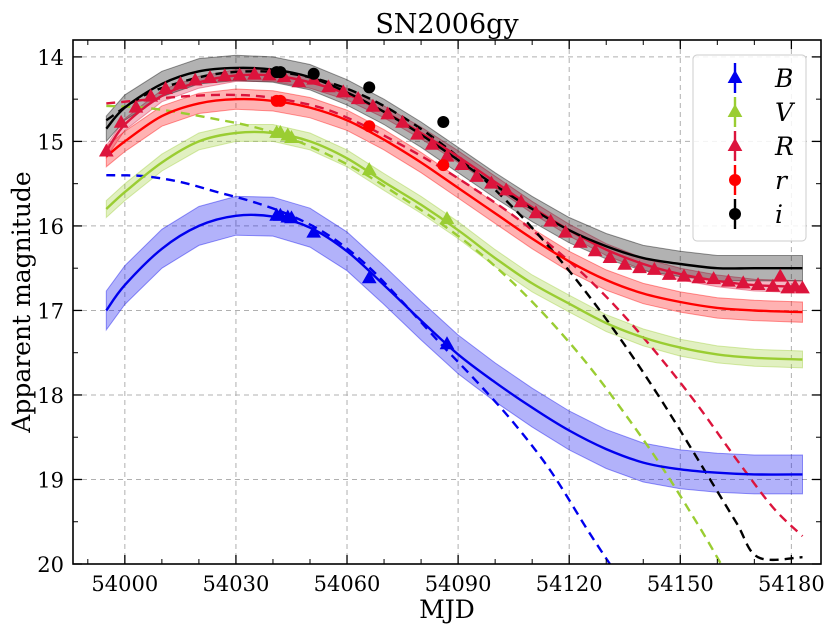 This screenshot has height=635, width=831. I want to click on y-tick-label: 20, so click(50, 565).